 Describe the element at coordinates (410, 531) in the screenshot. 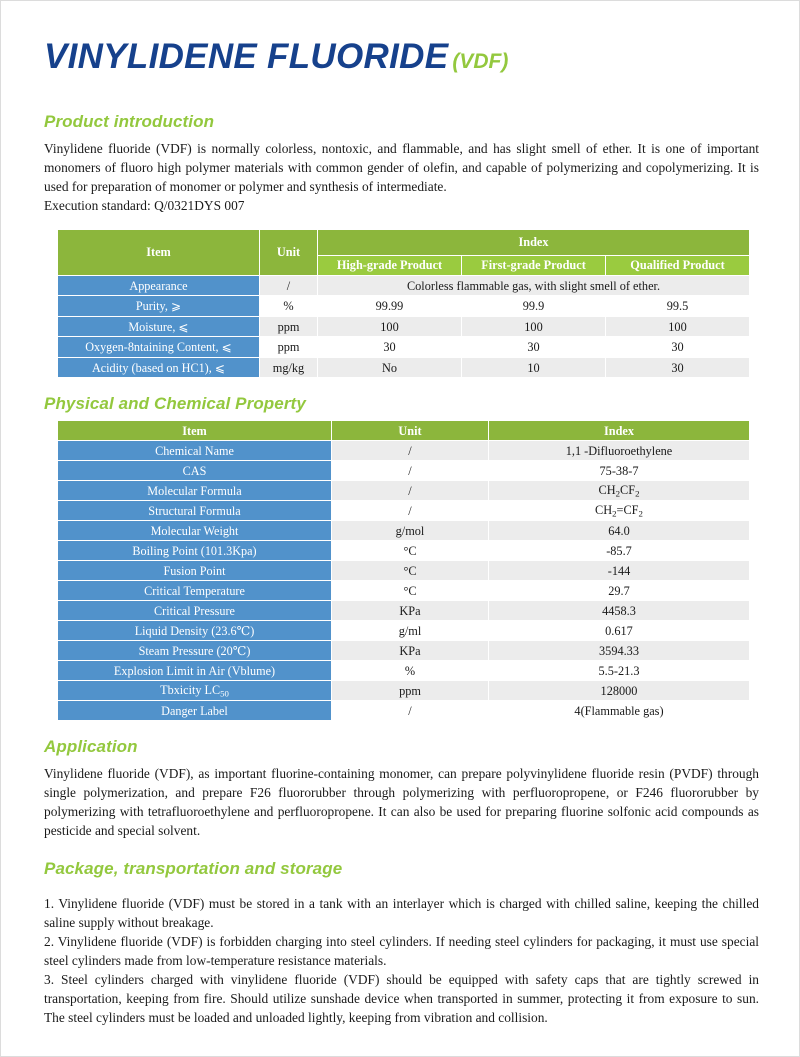

I see `property-row-unit: g/mol` at that location.